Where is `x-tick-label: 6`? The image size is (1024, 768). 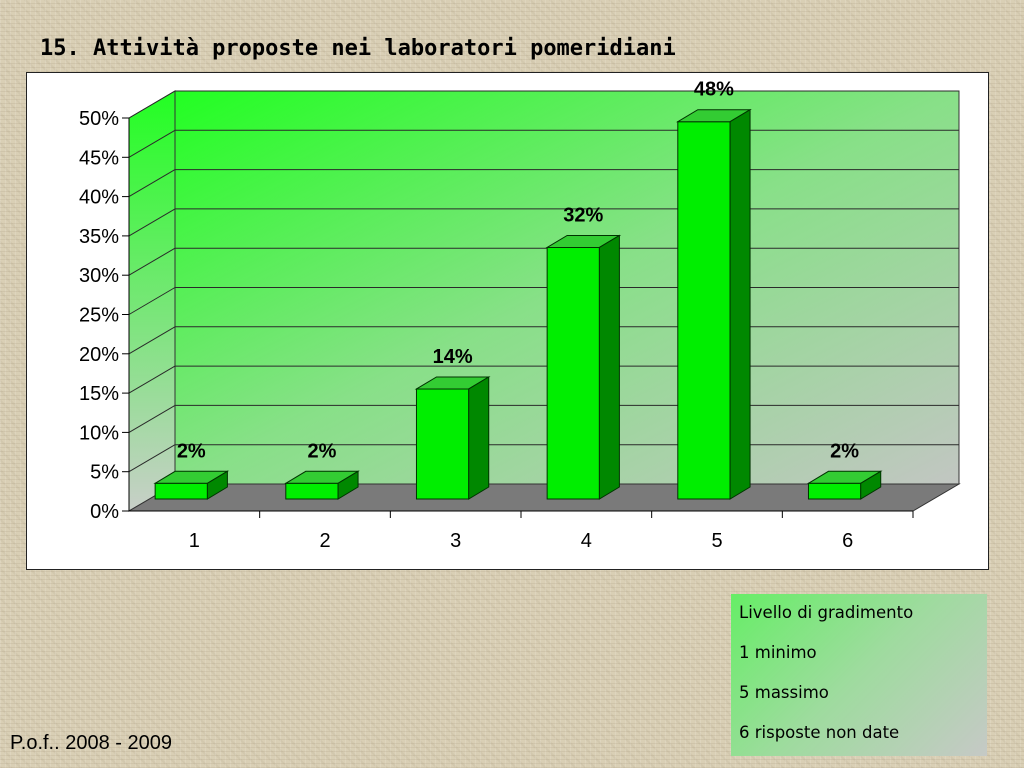
x-tick-label: 6 is located at coordinates (847, 541).